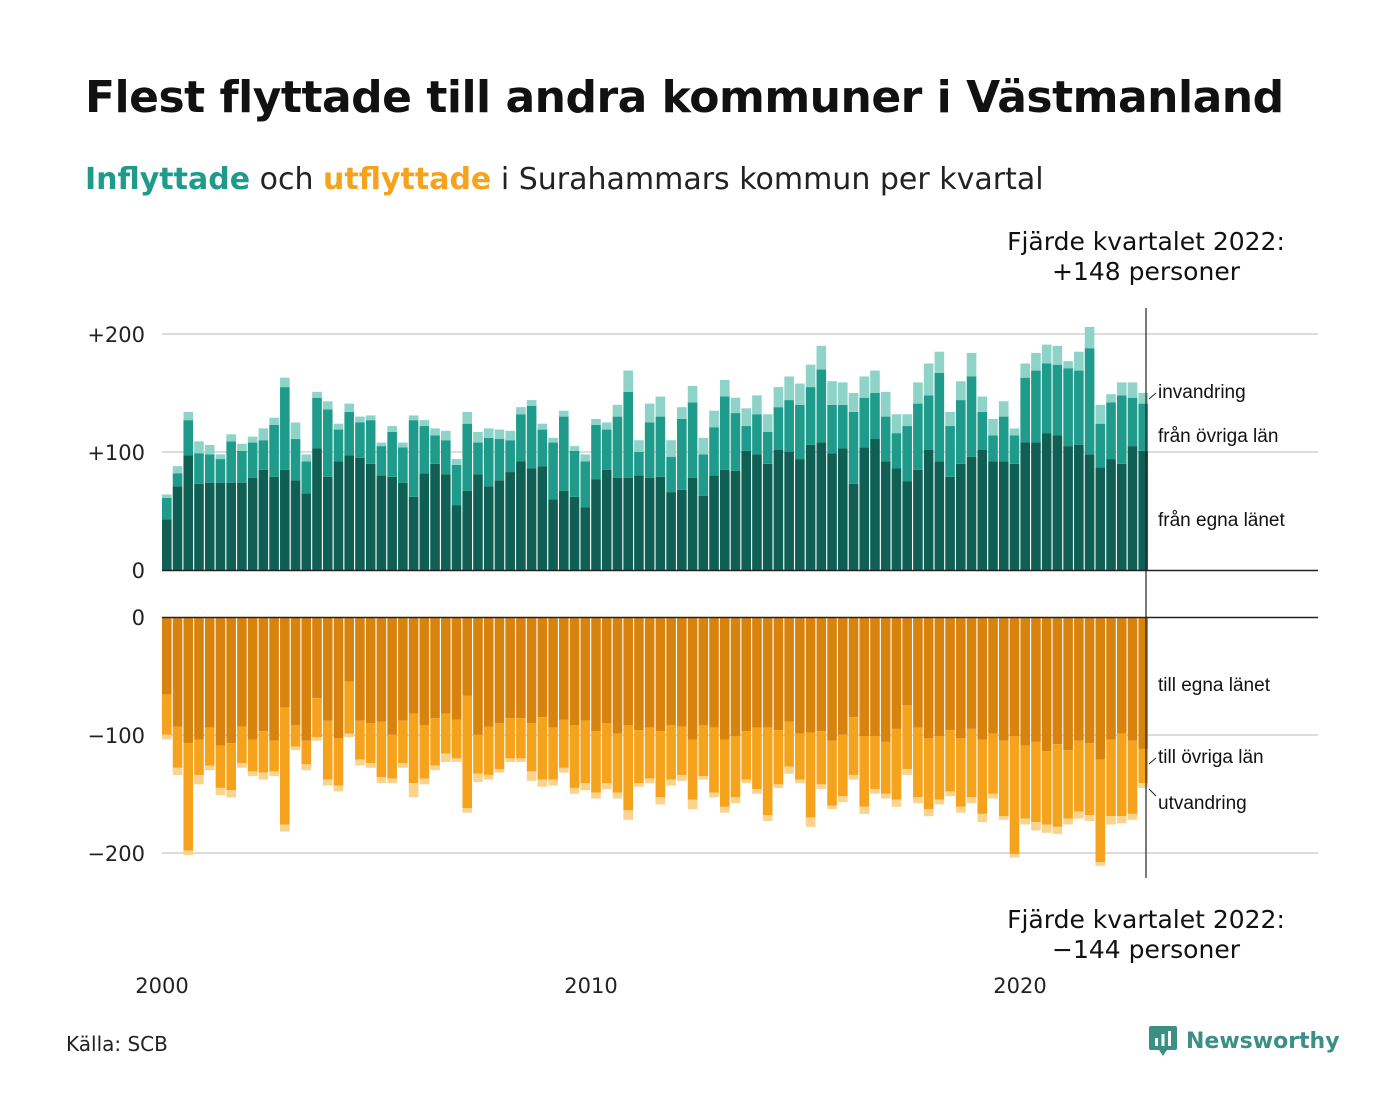 The height and width of the screenshot is (1120, 1400). Describe the element at coordinates (1244, 1041) in the screenshot. I see `brand-logo: Newsworthy` at that location.